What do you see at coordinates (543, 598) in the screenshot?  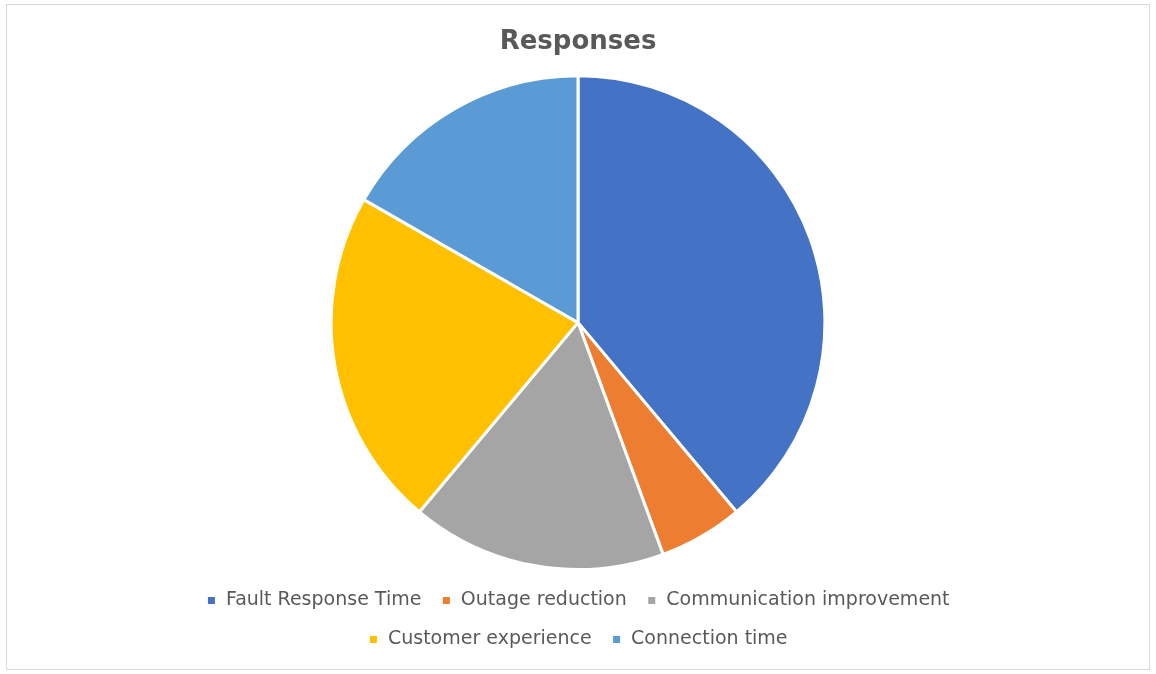 I see `legend-label: Outage reduction` at bounding box center [543, 598].